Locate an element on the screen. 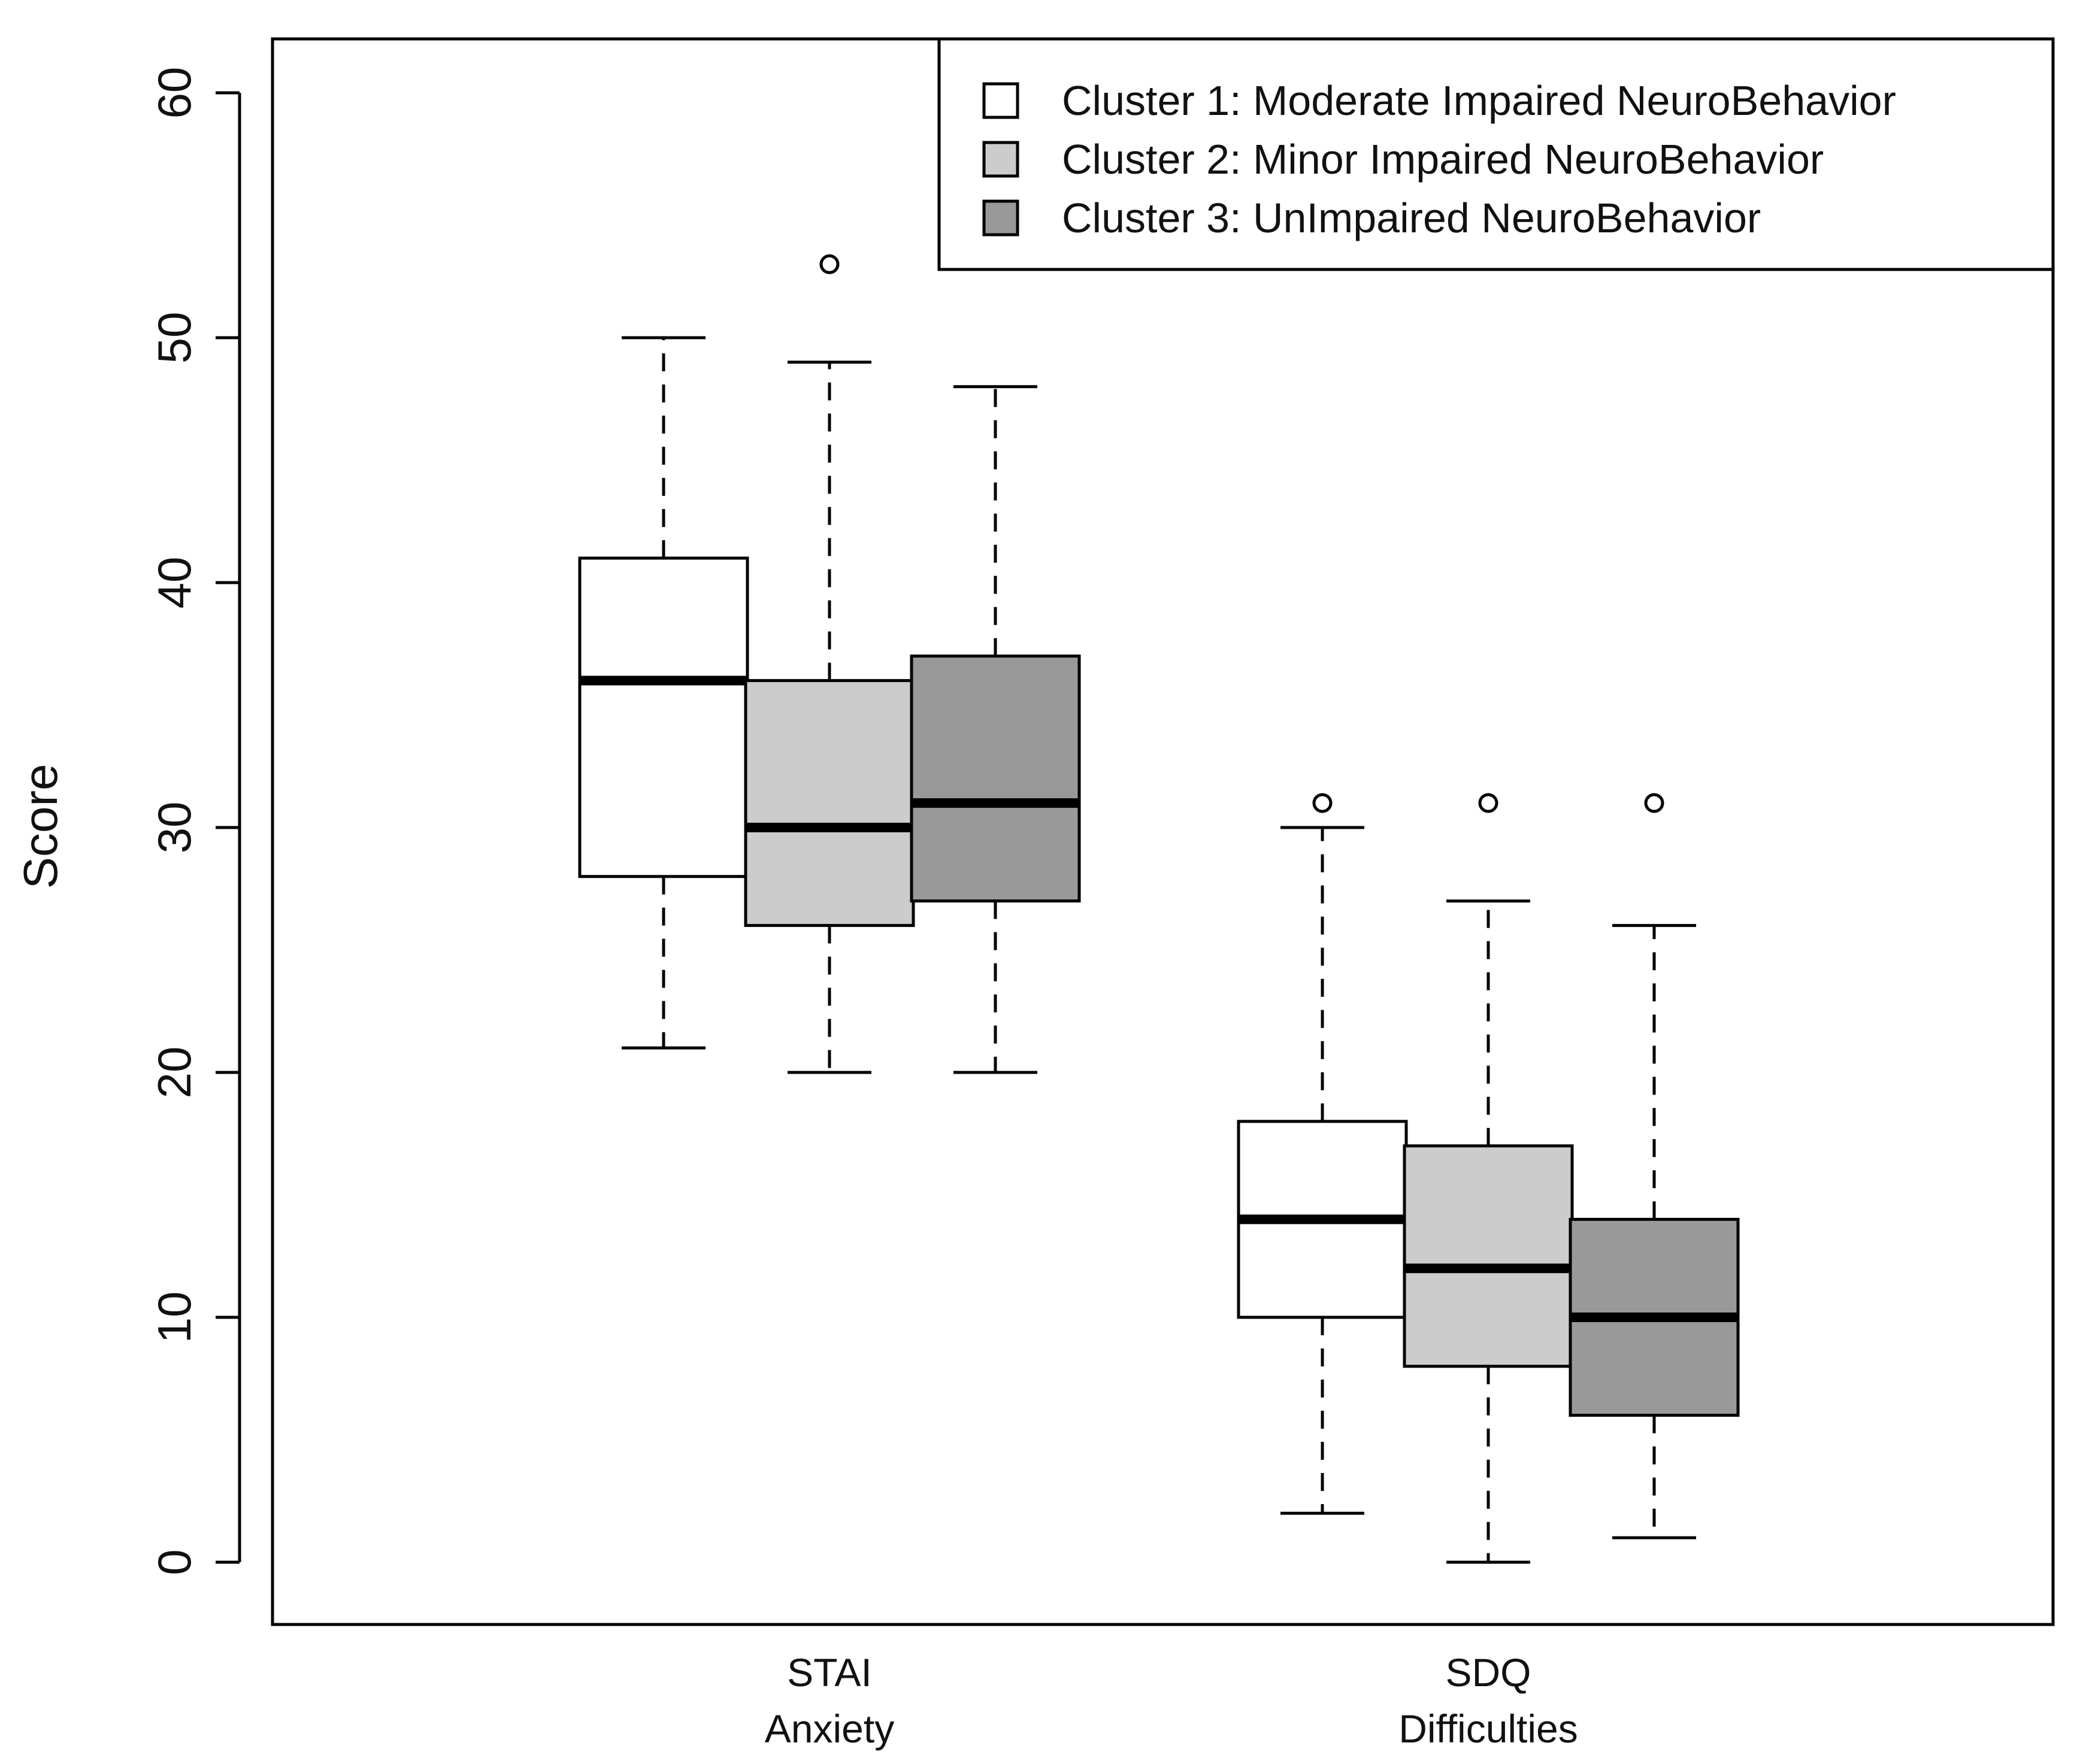 This screenshot has width=2083, height=1764. x-group-label-line2: Anxiety is located at coordinates (829, 1729).